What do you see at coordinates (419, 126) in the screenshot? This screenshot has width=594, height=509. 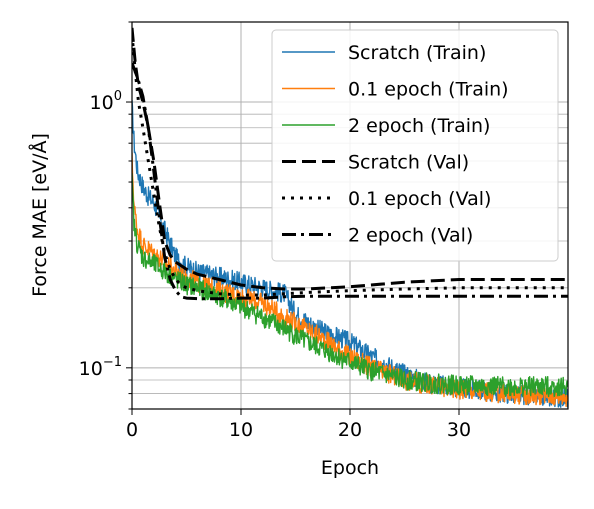 I see `legend-entry: 2 epoch (Train)` at bounding box center [419, 126].